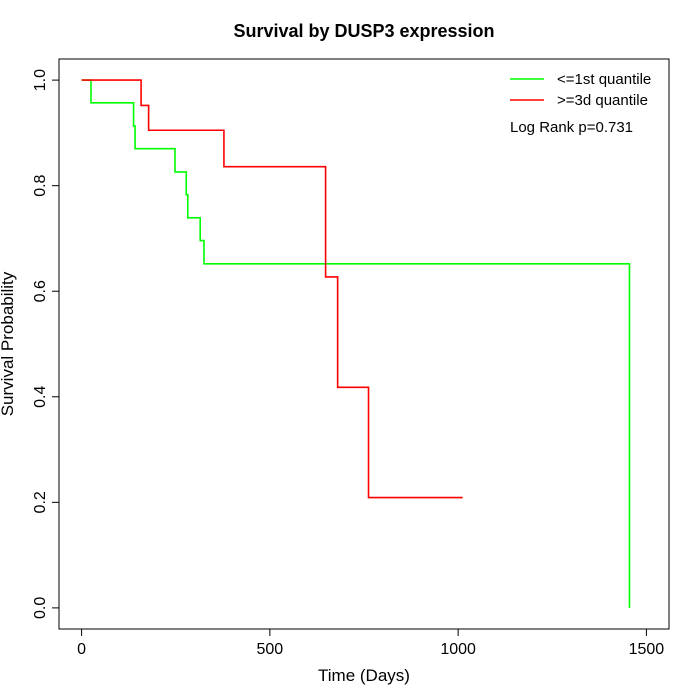  What do you see at coordinates (40, 397) in the screenshot?
I see `y-tick-label: 0.4` at bounding box center [40, 397].